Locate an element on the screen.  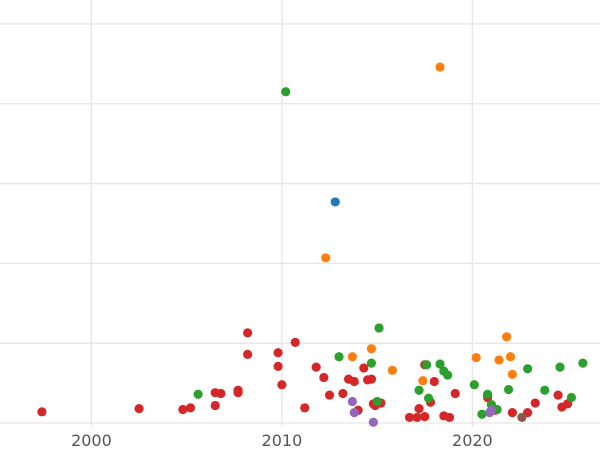
data-point-brown is located at coordinates (522, 417).